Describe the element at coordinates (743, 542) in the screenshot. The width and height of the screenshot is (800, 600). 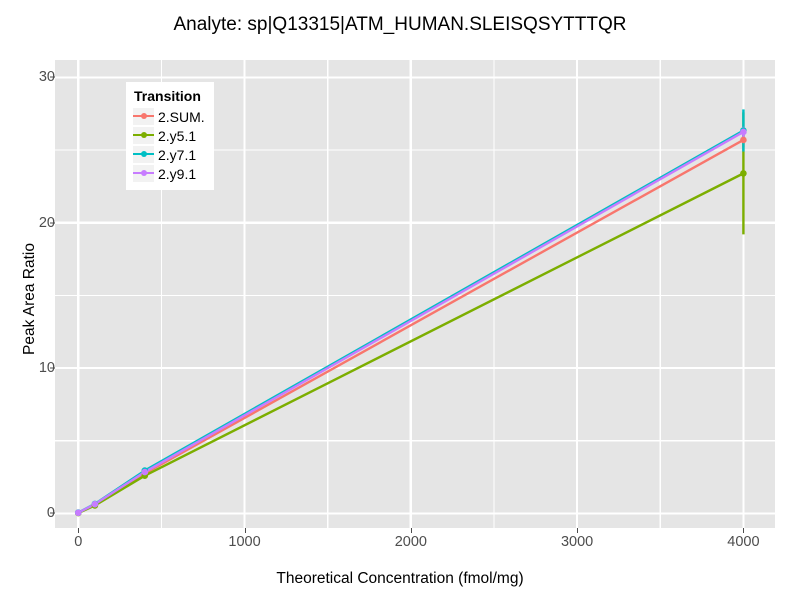
I see `x-tick-label: 4000` at that location.